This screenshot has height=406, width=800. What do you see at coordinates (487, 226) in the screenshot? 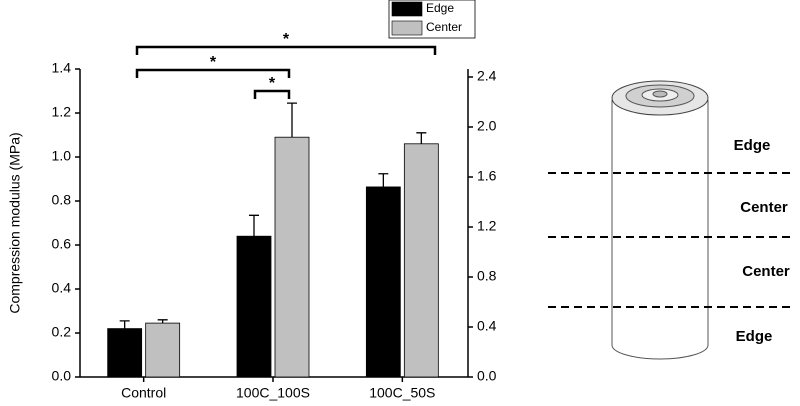
I see `y2-tick-label: 1.2` at bounding box center [487, 226].